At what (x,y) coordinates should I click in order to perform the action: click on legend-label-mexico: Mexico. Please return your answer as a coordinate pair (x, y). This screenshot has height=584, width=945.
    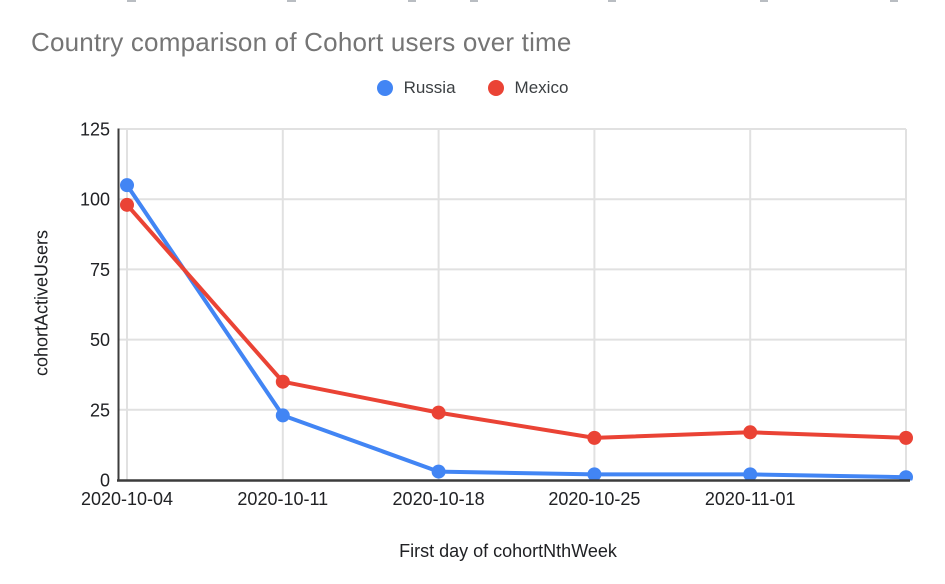
    Looking at the image, I should click on (541, 87).